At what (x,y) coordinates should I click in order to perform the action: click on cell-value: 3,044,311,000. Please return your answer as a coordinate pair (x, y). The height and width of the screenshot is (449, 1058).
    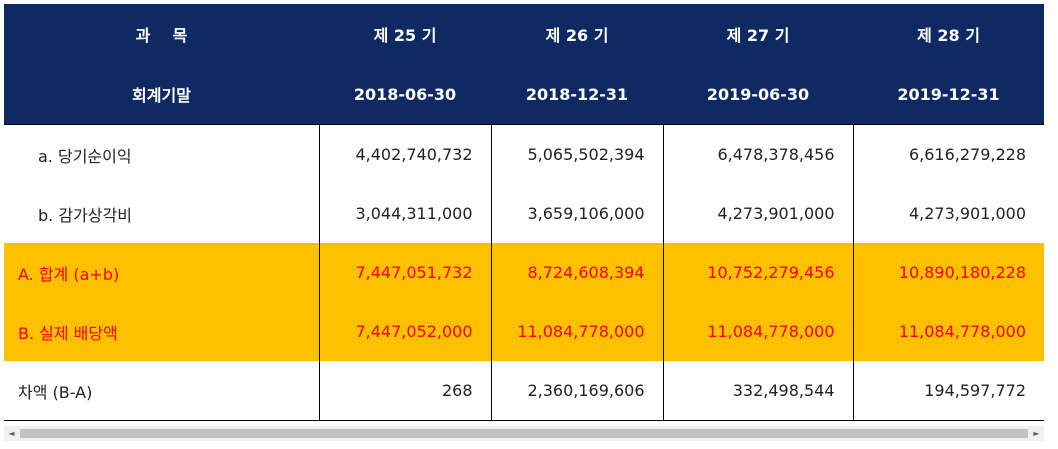
    Looking at the image, I should click on (405, 213).